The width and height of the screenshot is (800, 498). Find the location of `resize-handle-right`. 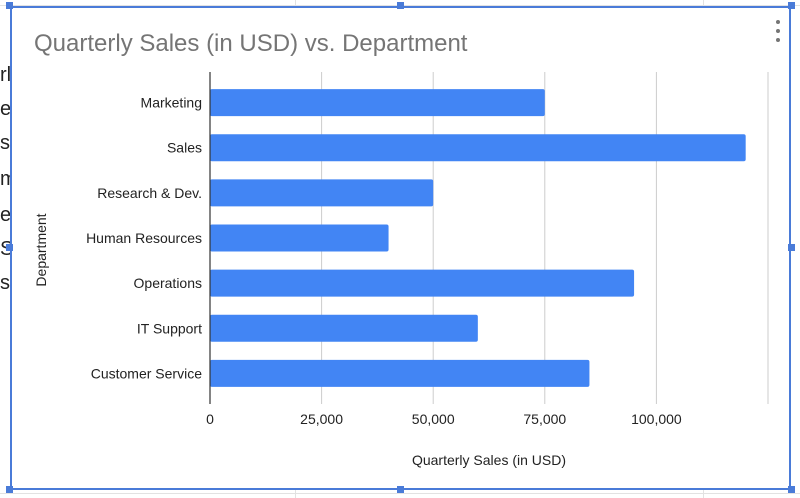

resize-handle-right is located at coordinates (791, 247).